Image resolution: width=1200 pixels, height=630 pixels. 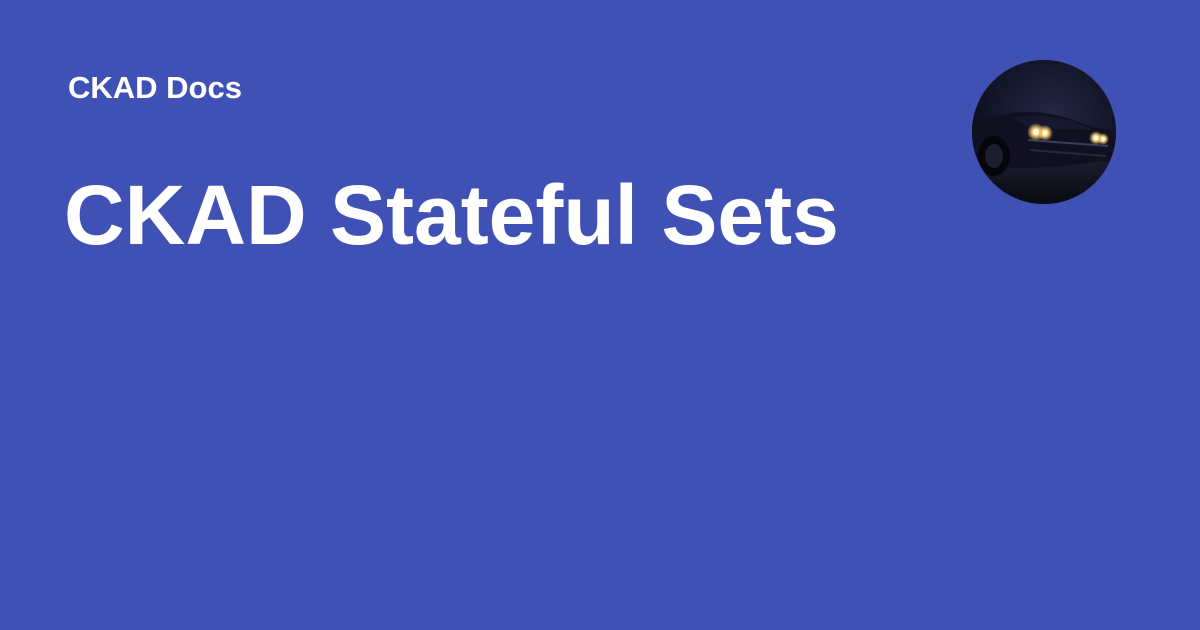 I want to click on page-title: CKAD Stateful Sets, so click(x=451, y=215).